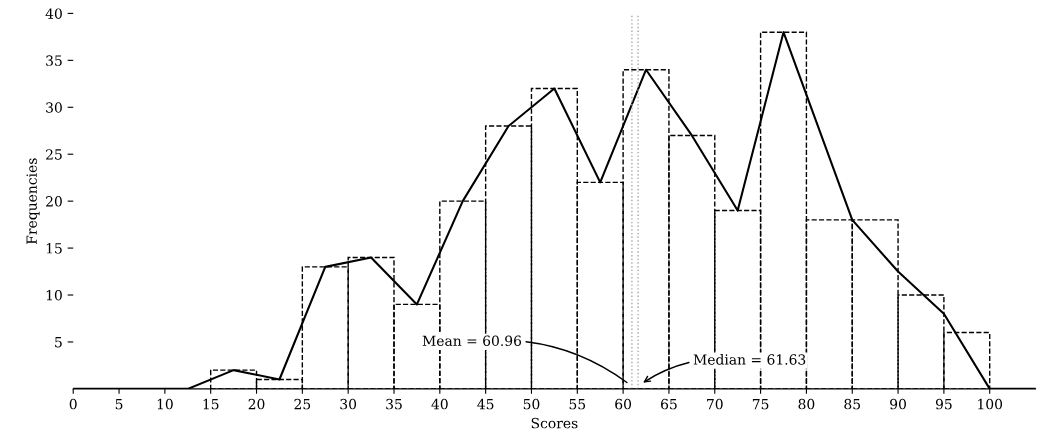 Image resolution: width=1046 pixels, height=447 pixels. What do you see at coordinates (943, 404) in the screenshot?
I see `x-tick-label: 95` at bounding box center [943, 404].